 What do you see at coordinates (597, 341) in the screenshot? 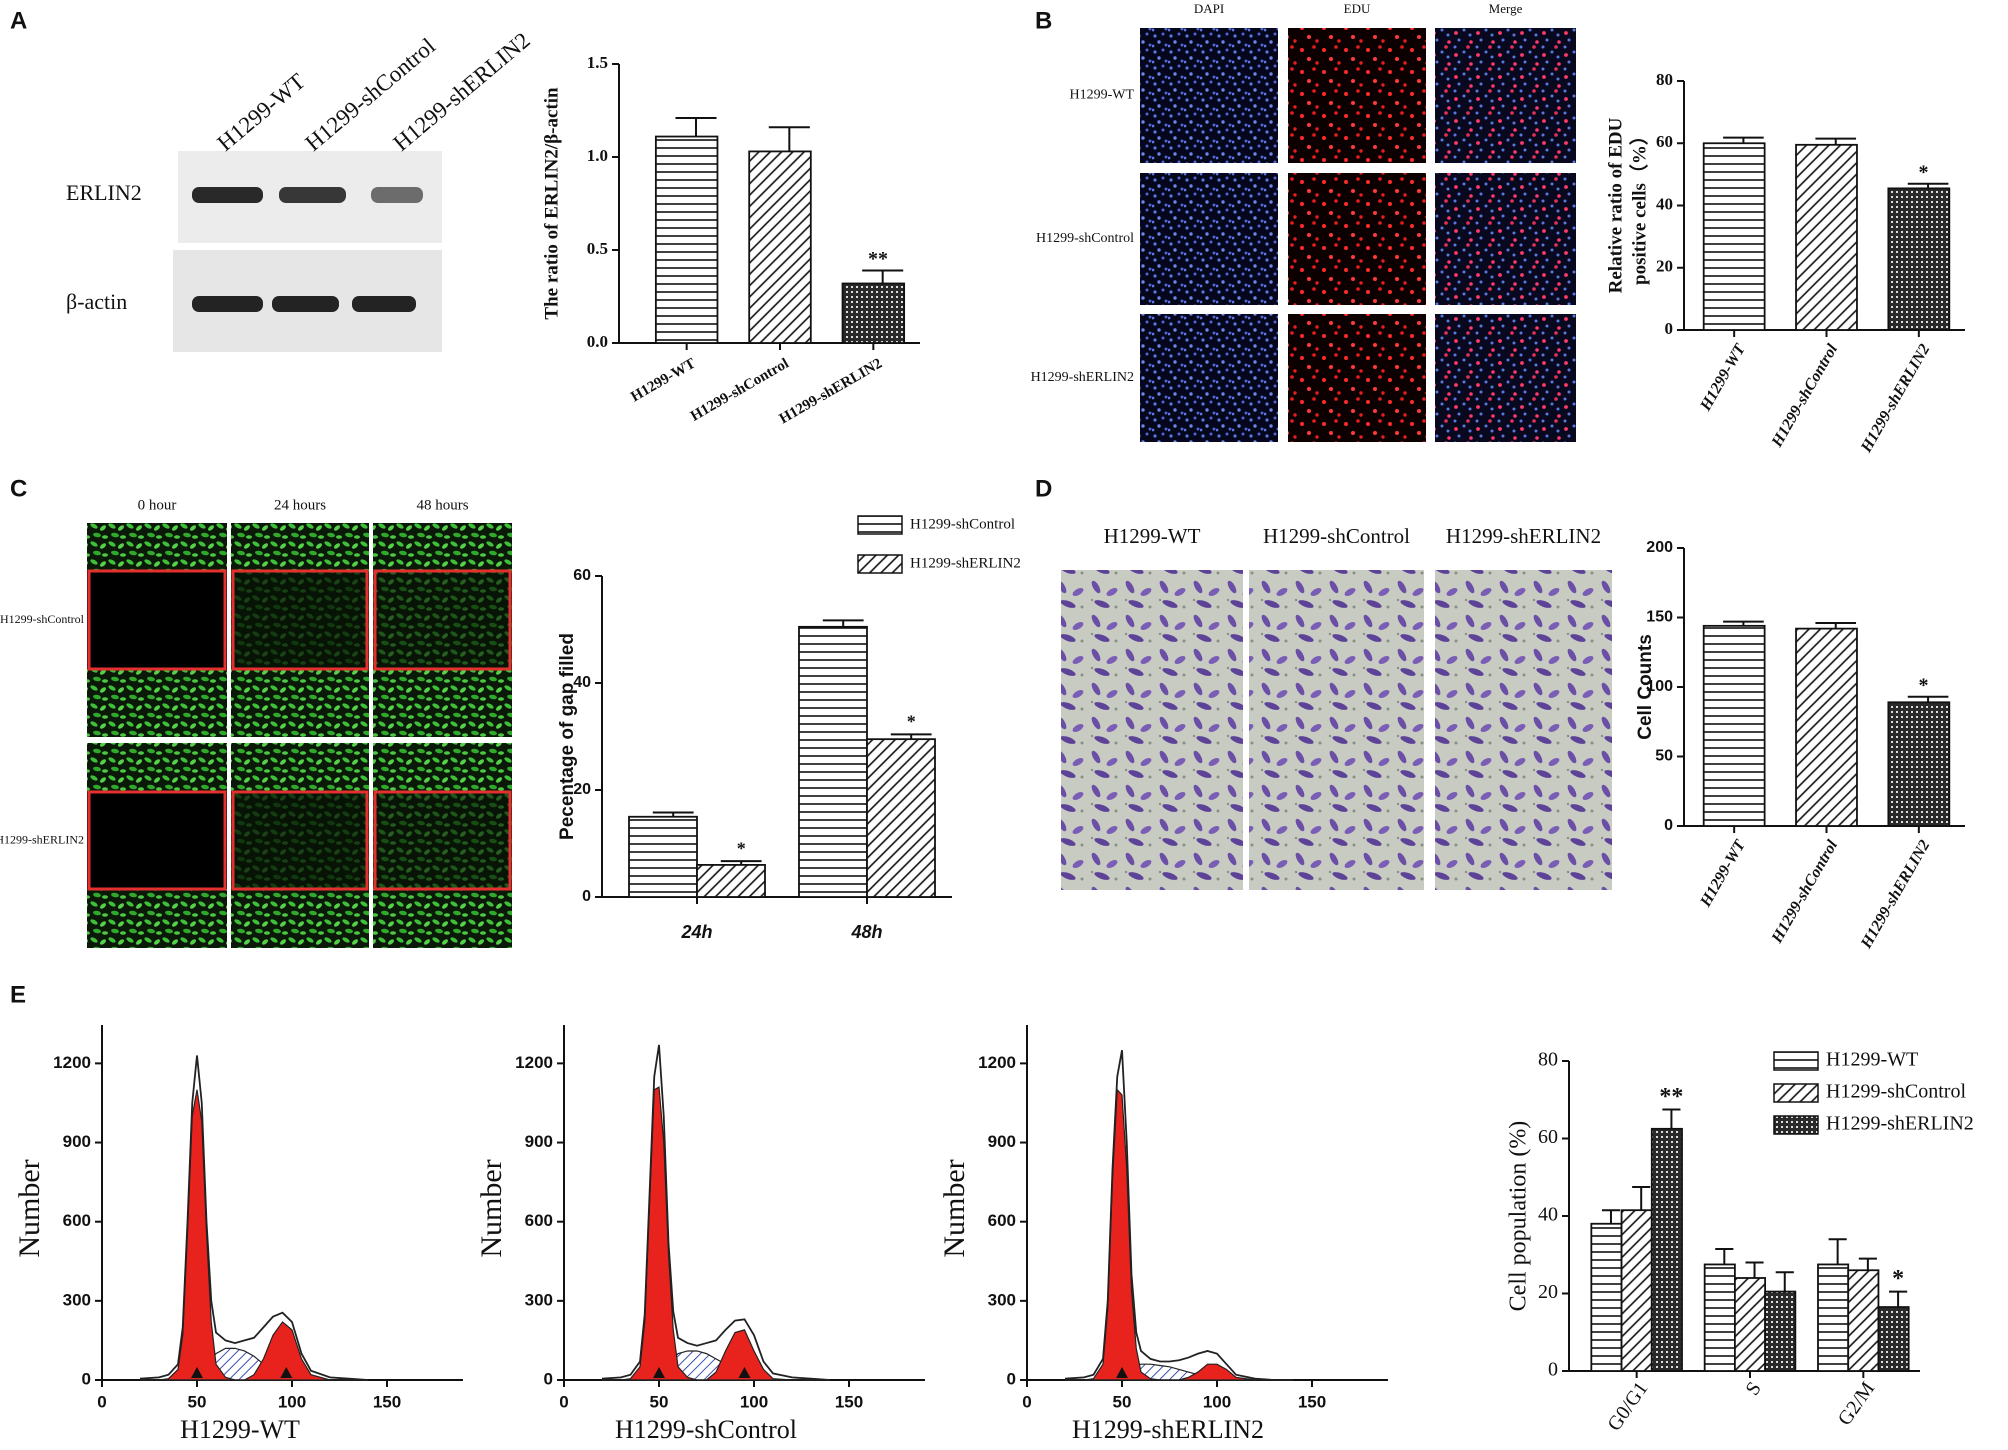
I see `y-tick-label: 0.0` at bounding box center [597, 341].